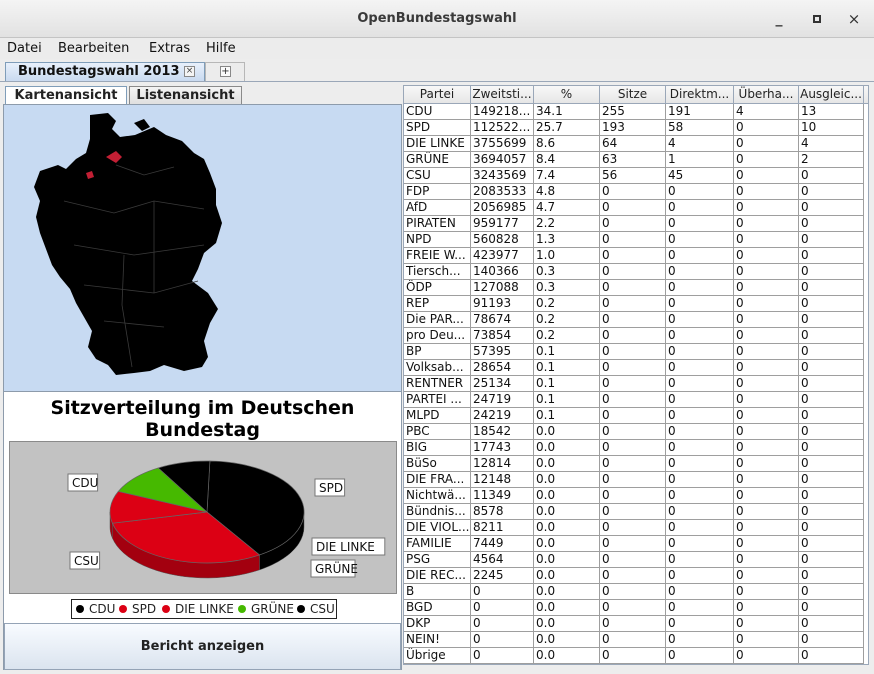  Describe the element at coordinates (817, 19) in the screenshot. I see `maximize-button` at that location.